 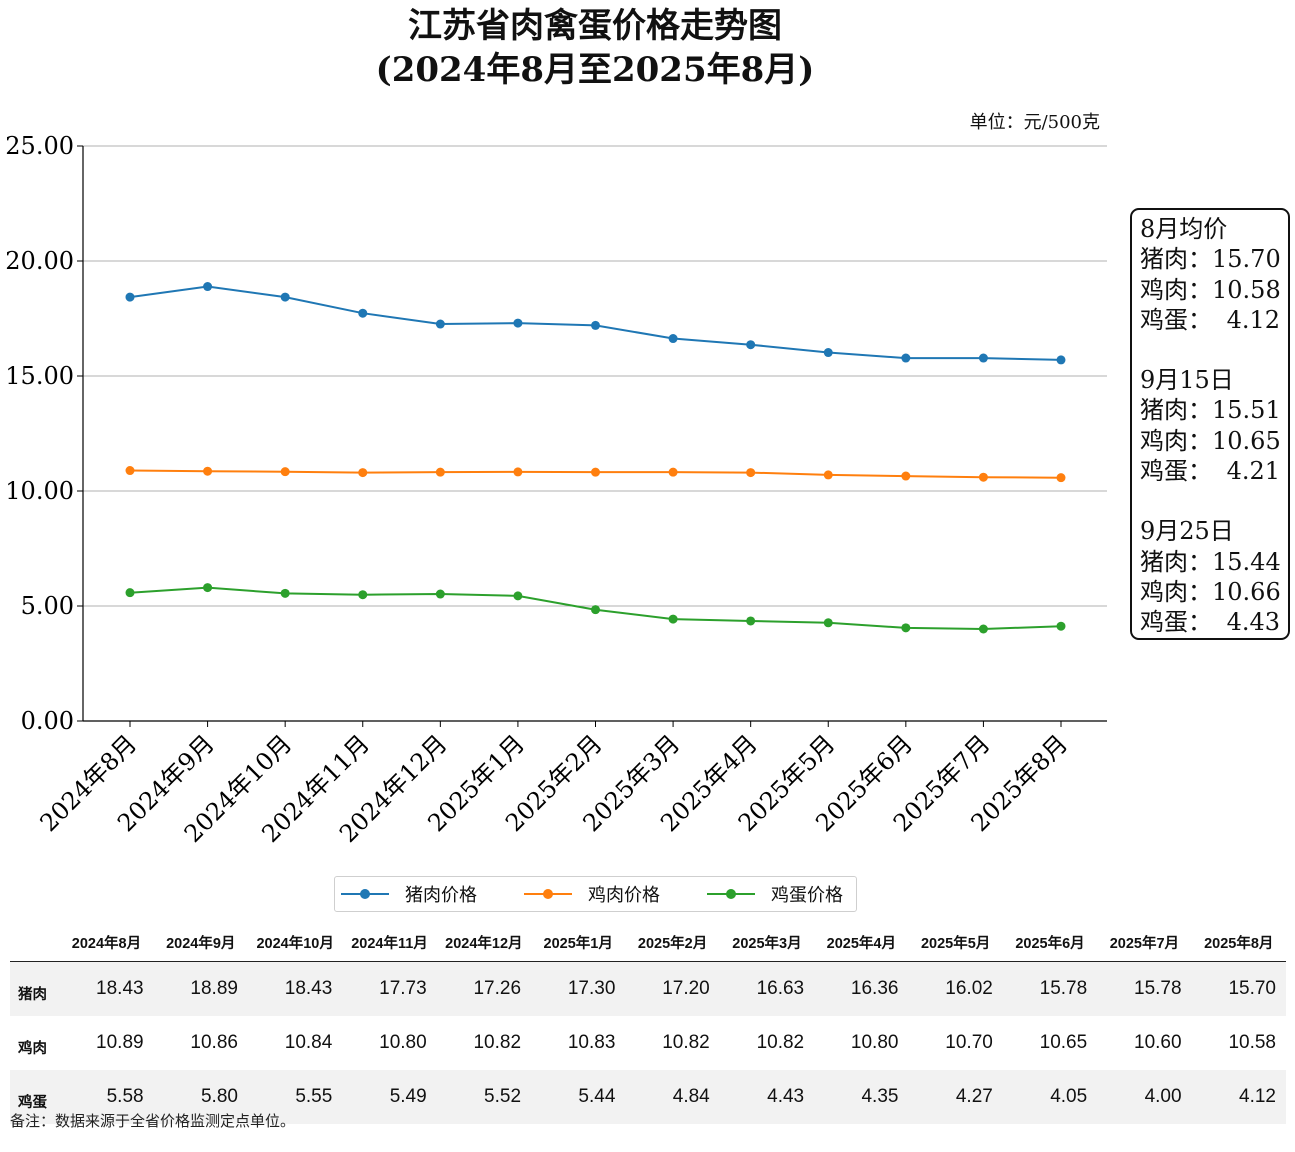 I want to click on chart-title: 江苏省肉禽蛋价格走势图, so click(x=595, y=26).